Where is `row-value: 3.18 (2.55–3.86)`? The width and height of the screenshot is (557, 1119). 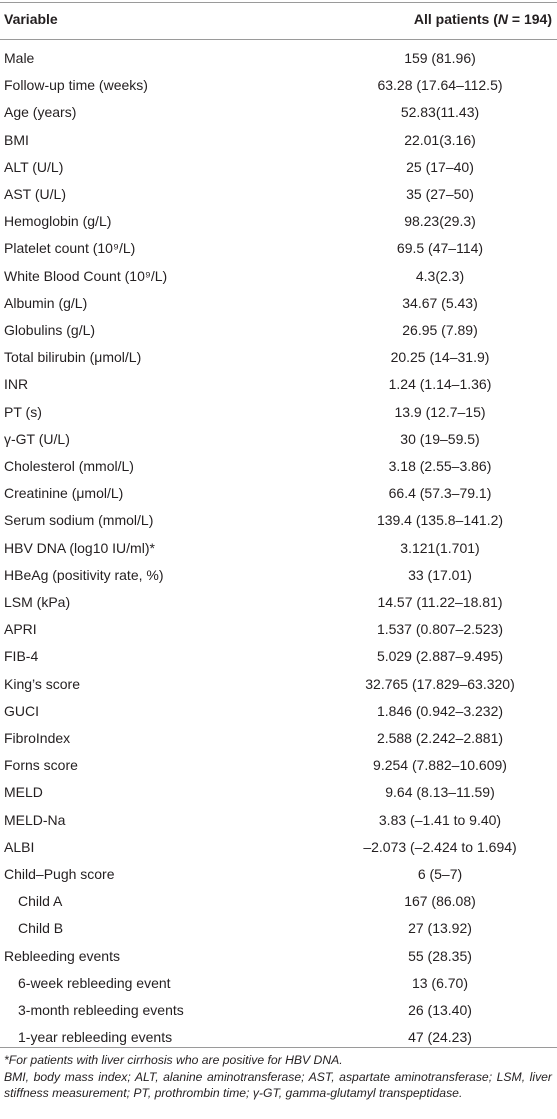
row-value: 3.18 (2.55–3.86) is located at coordinates (440, 466).